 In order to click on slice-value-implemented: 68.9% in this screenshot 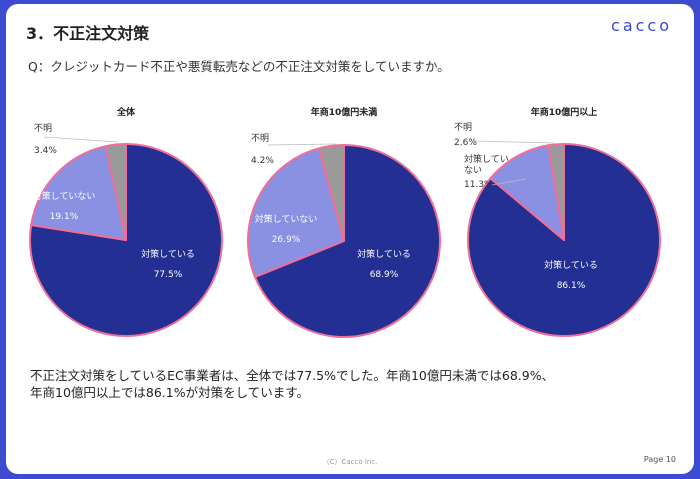, I will do `click(384, 275)`.